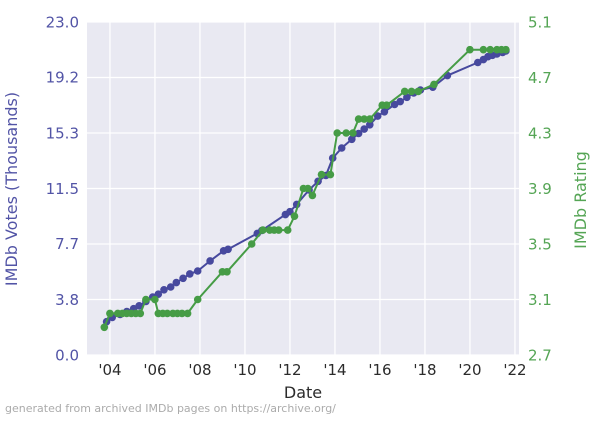  I want to click on y-left-tick-label: 7.7, so click(67, 244).